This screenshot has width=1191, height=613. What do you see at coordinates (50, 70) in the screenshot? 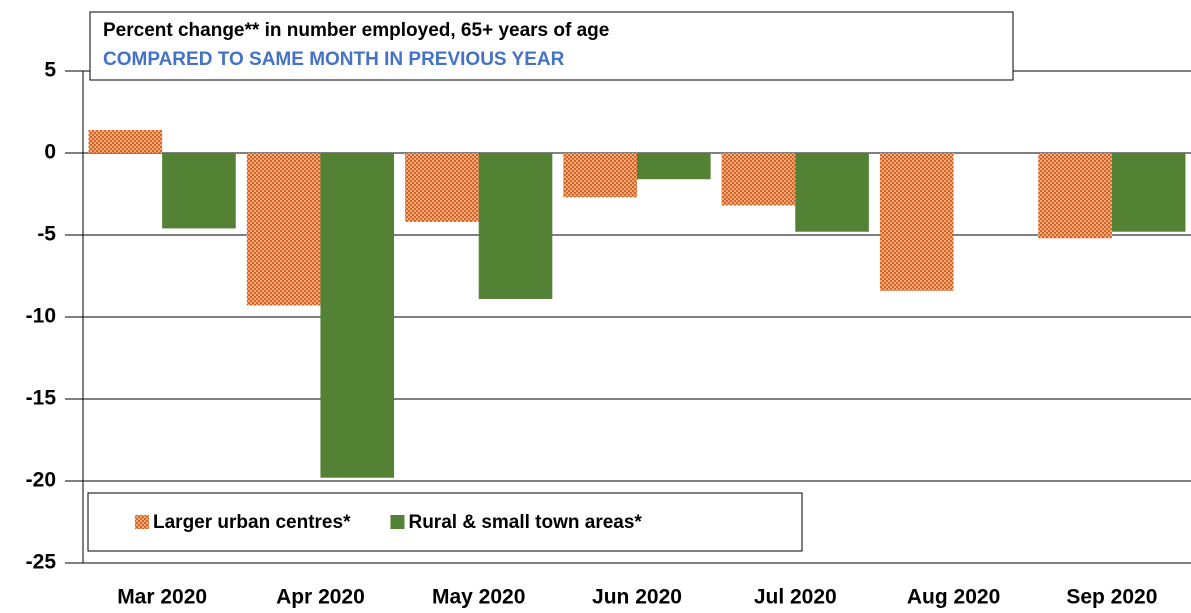
I see `y-tick-label: 5` at bounding box center [50, 70].